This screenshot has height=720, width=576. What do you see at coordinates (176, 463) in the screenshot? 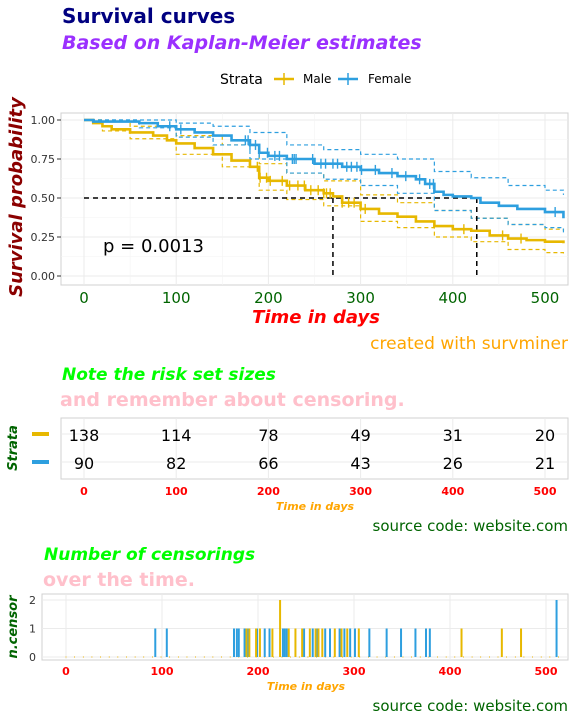
I see `risk-cell-female: 82` at bounding box center [176, 463].